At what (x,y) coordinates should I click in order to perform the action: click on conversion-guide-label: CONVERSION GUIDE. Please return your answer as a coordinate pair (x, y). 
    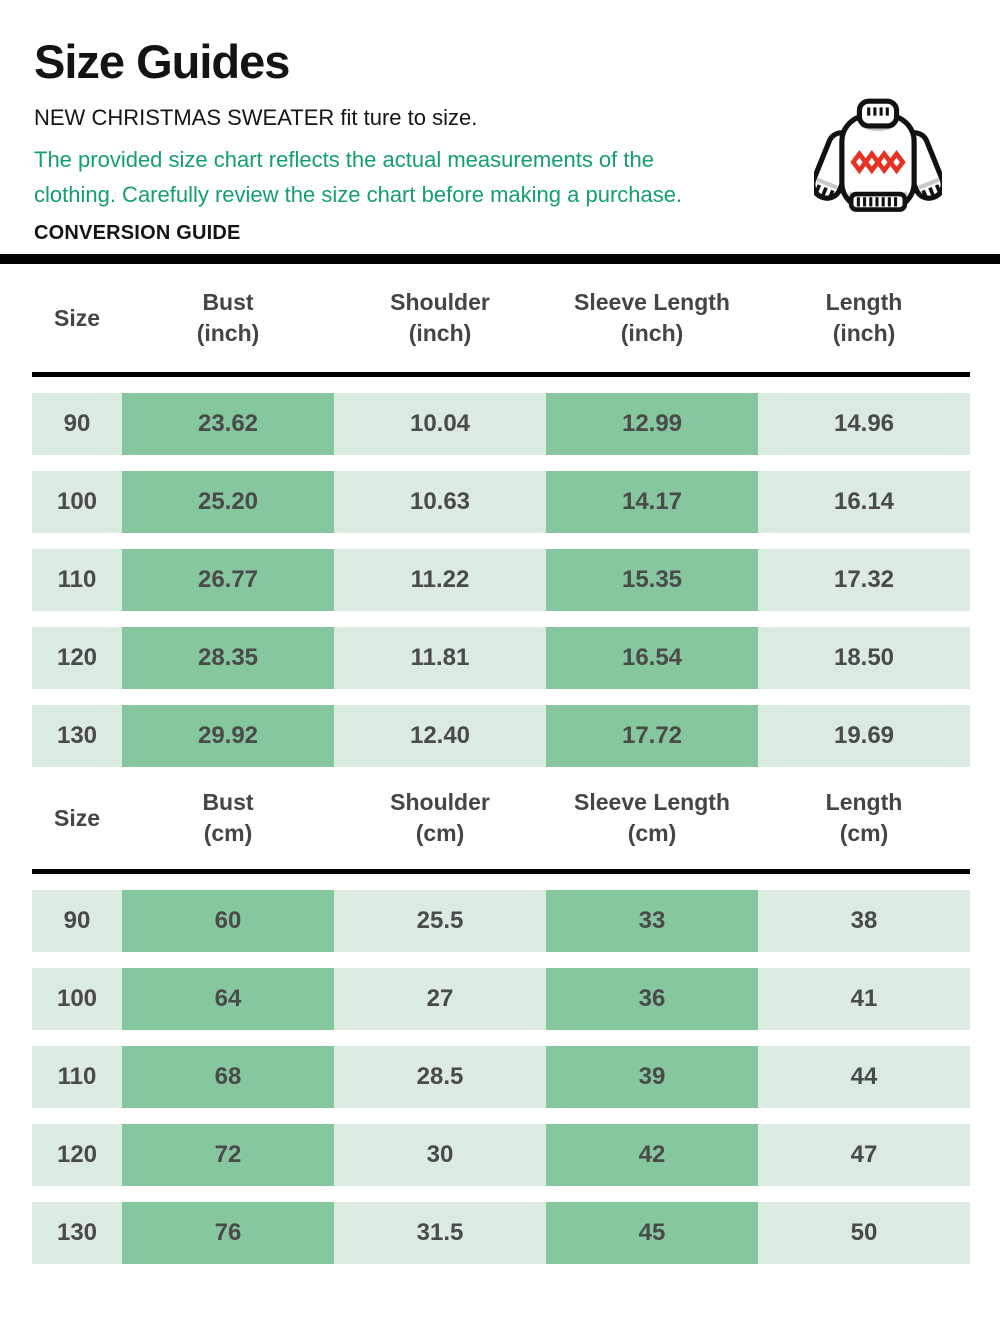
    Looking at the image, I should click on (137, 233).